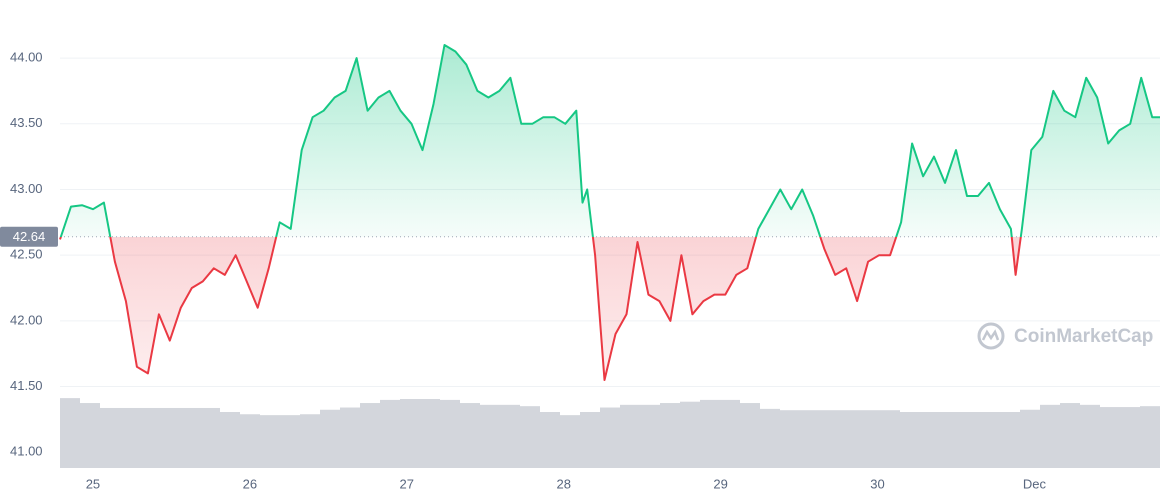 The height and width of the screenshot is (500, 1161). Describe the element at coordinates (720, 483) in the screenshot. I see `x-tick-label: 29` at that location.